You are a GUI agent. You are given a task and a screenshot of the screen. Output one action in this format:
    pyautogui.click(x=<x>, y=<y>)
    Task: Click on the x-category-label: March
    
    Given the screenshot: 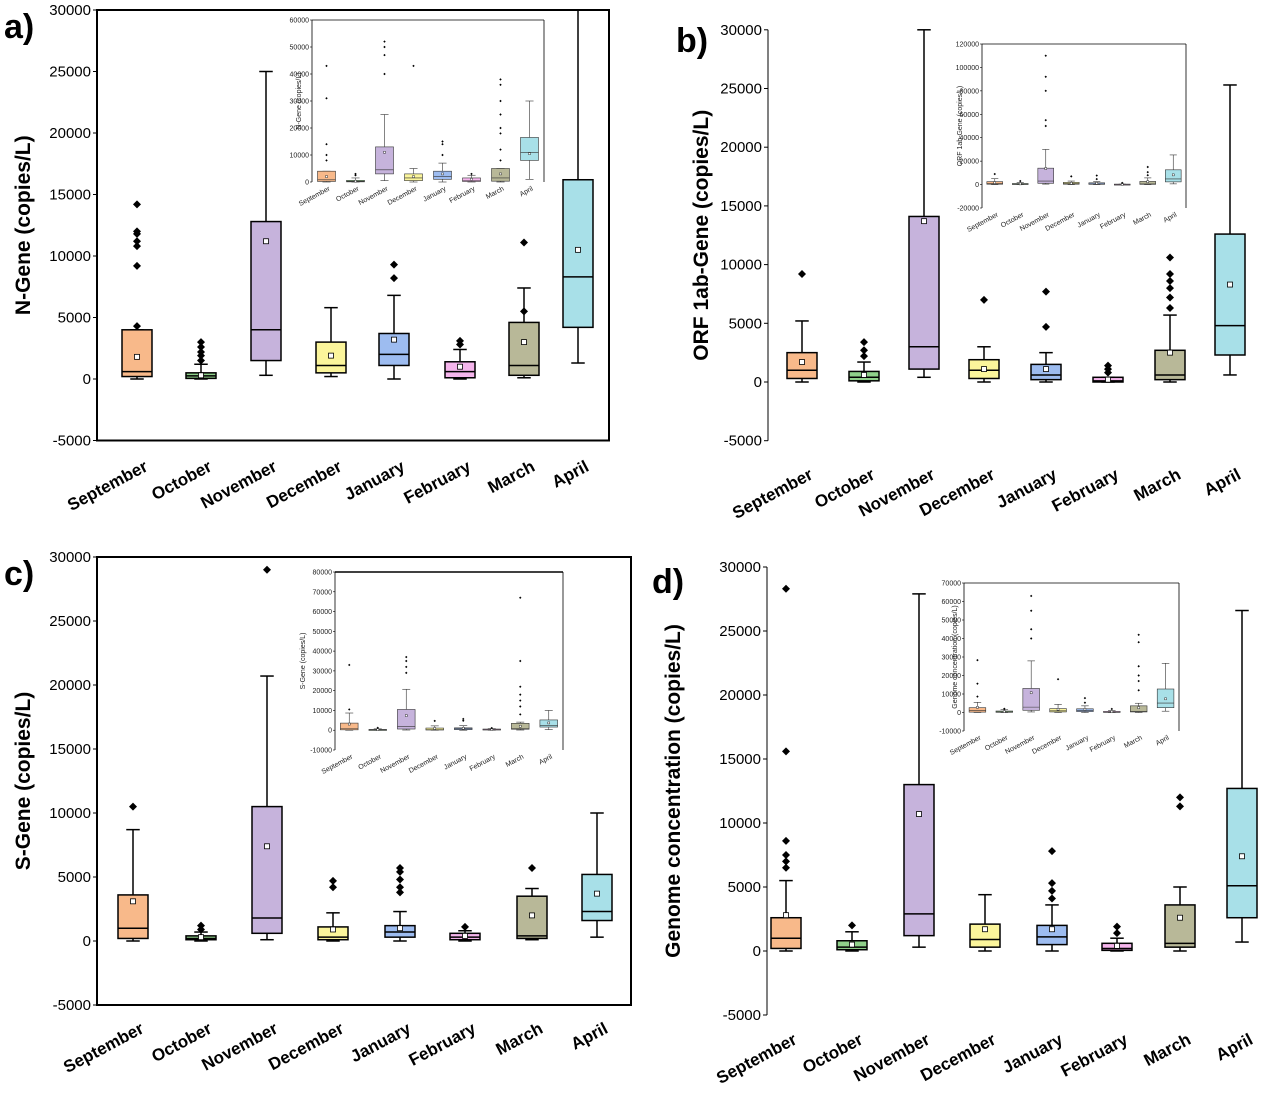 What is the action you would take?
    pyautogui.click(x=1157, y=485)
    